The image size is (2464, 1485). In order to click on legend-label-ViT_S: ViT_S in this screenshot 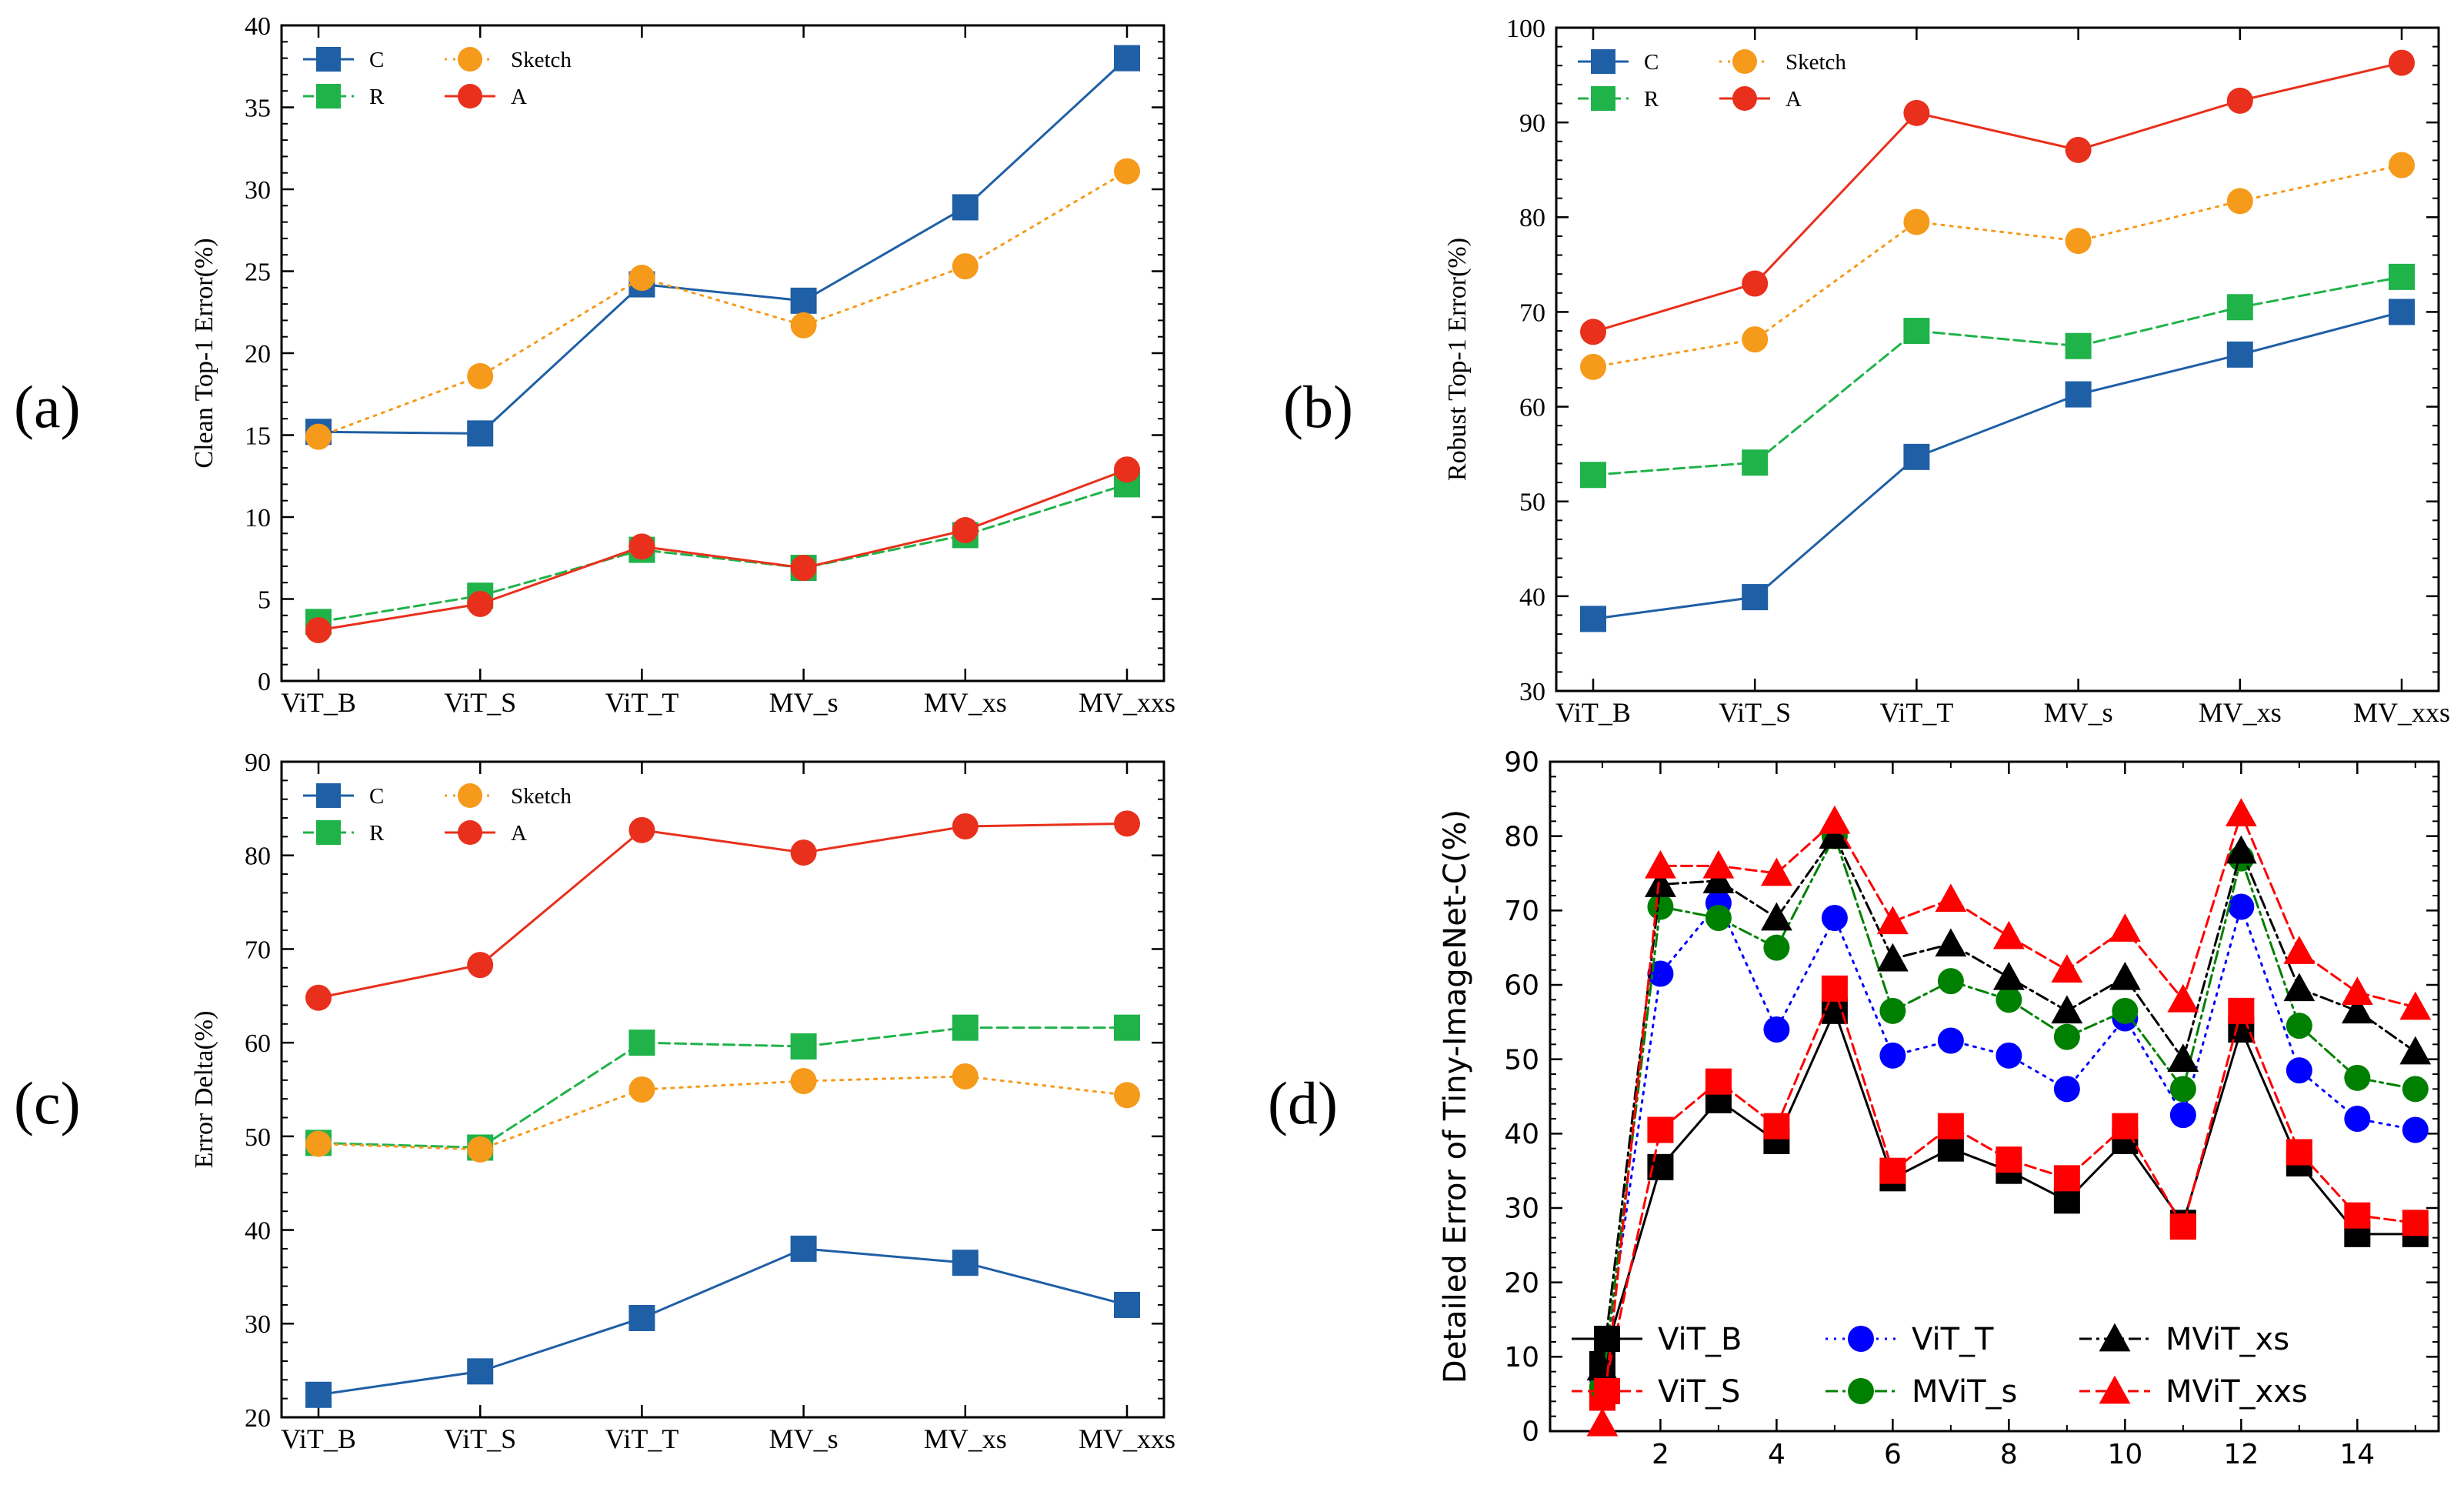, I will do `click(1699, 1392)`.